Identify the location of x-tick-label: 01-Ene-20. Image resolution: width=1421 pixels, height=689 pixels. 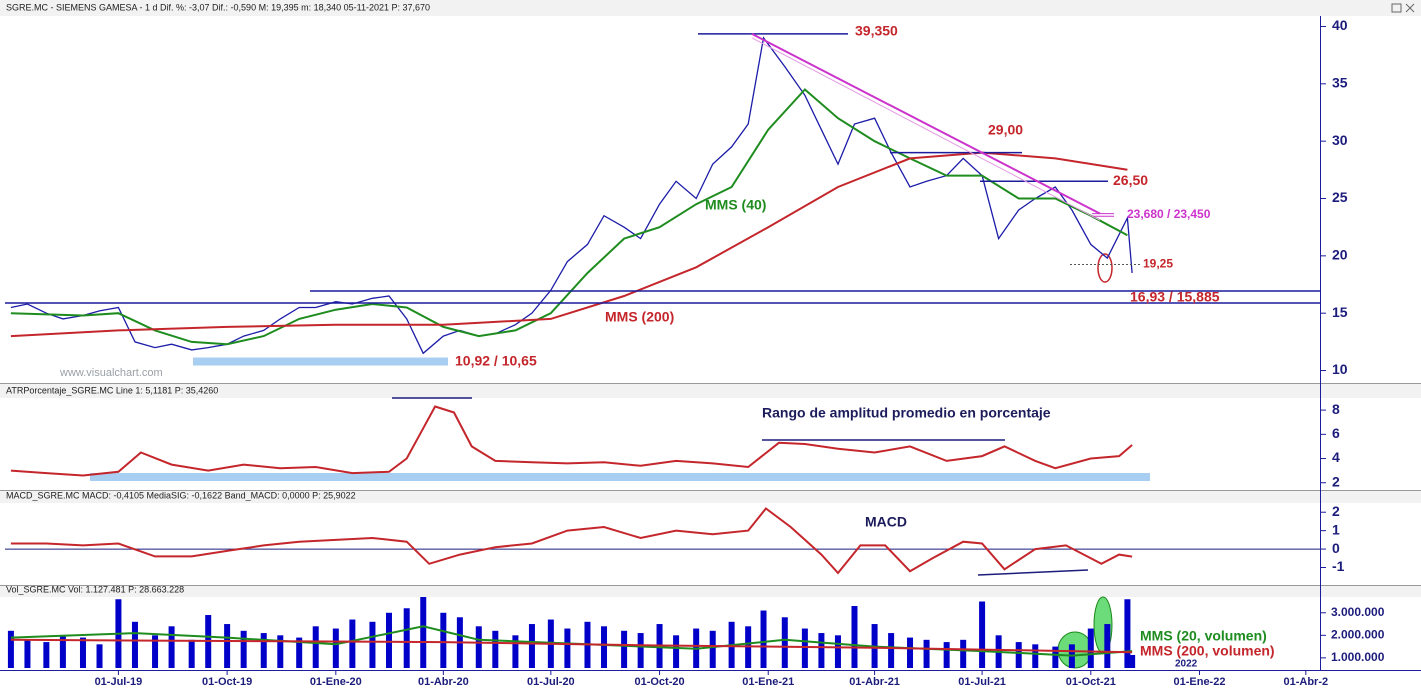
(336, 682).